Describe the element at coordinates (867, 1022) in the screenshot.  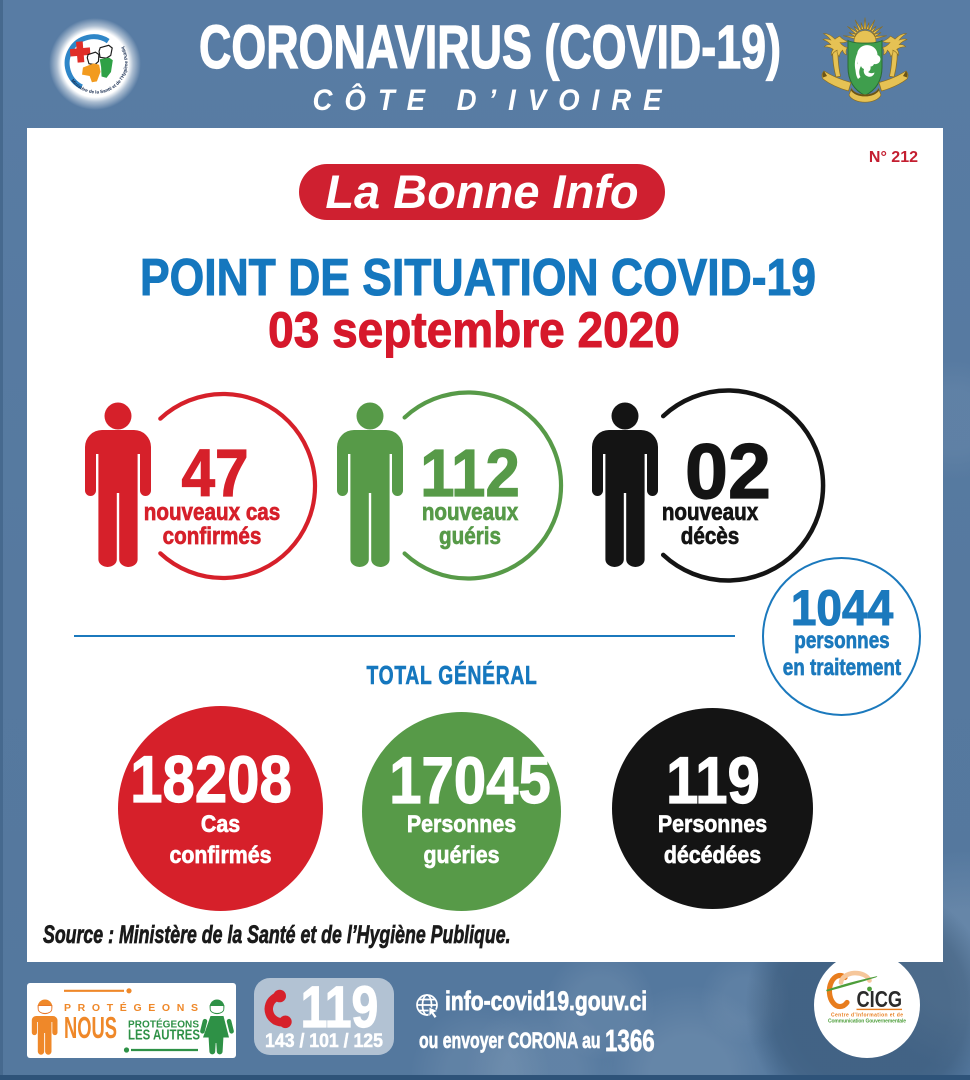
I see `svg-text: Communication Gouvernementale` at that location.